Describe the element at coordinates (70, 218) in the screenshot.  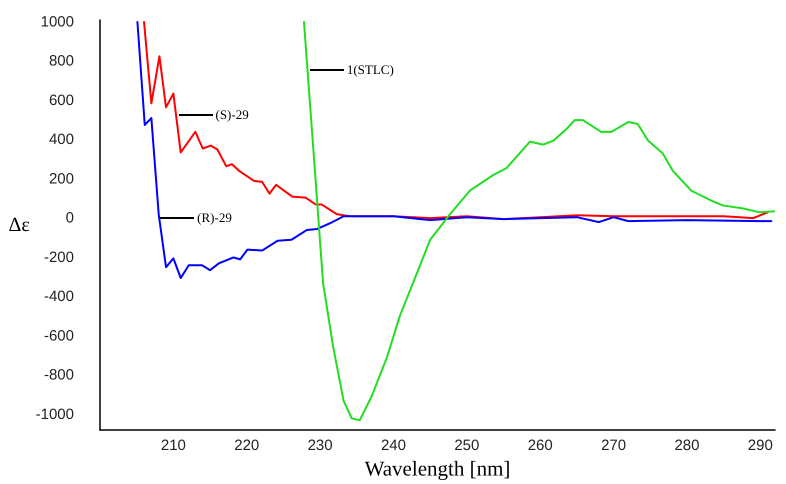
I see `y-tick-label: 0` at that location.